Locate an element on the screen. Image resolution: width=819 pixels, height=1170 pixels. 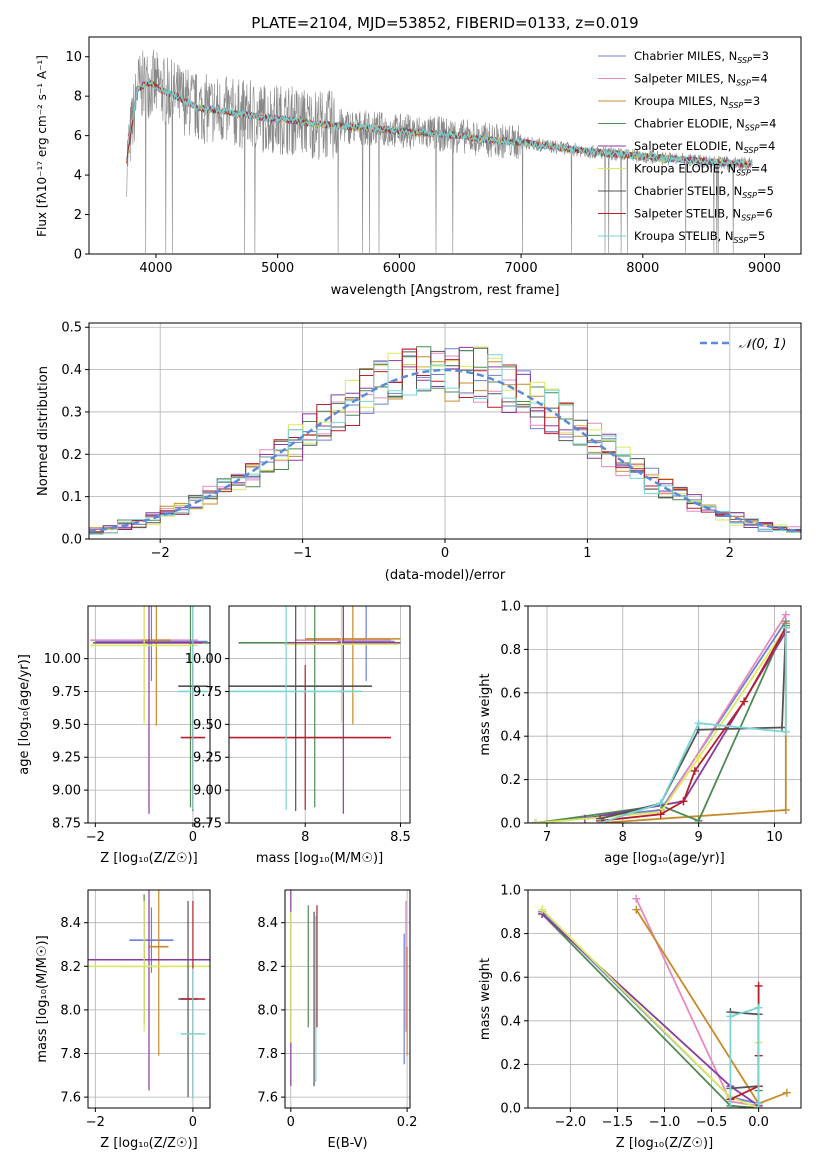
xtick-label: 7 is located at coordinates (547, 837).